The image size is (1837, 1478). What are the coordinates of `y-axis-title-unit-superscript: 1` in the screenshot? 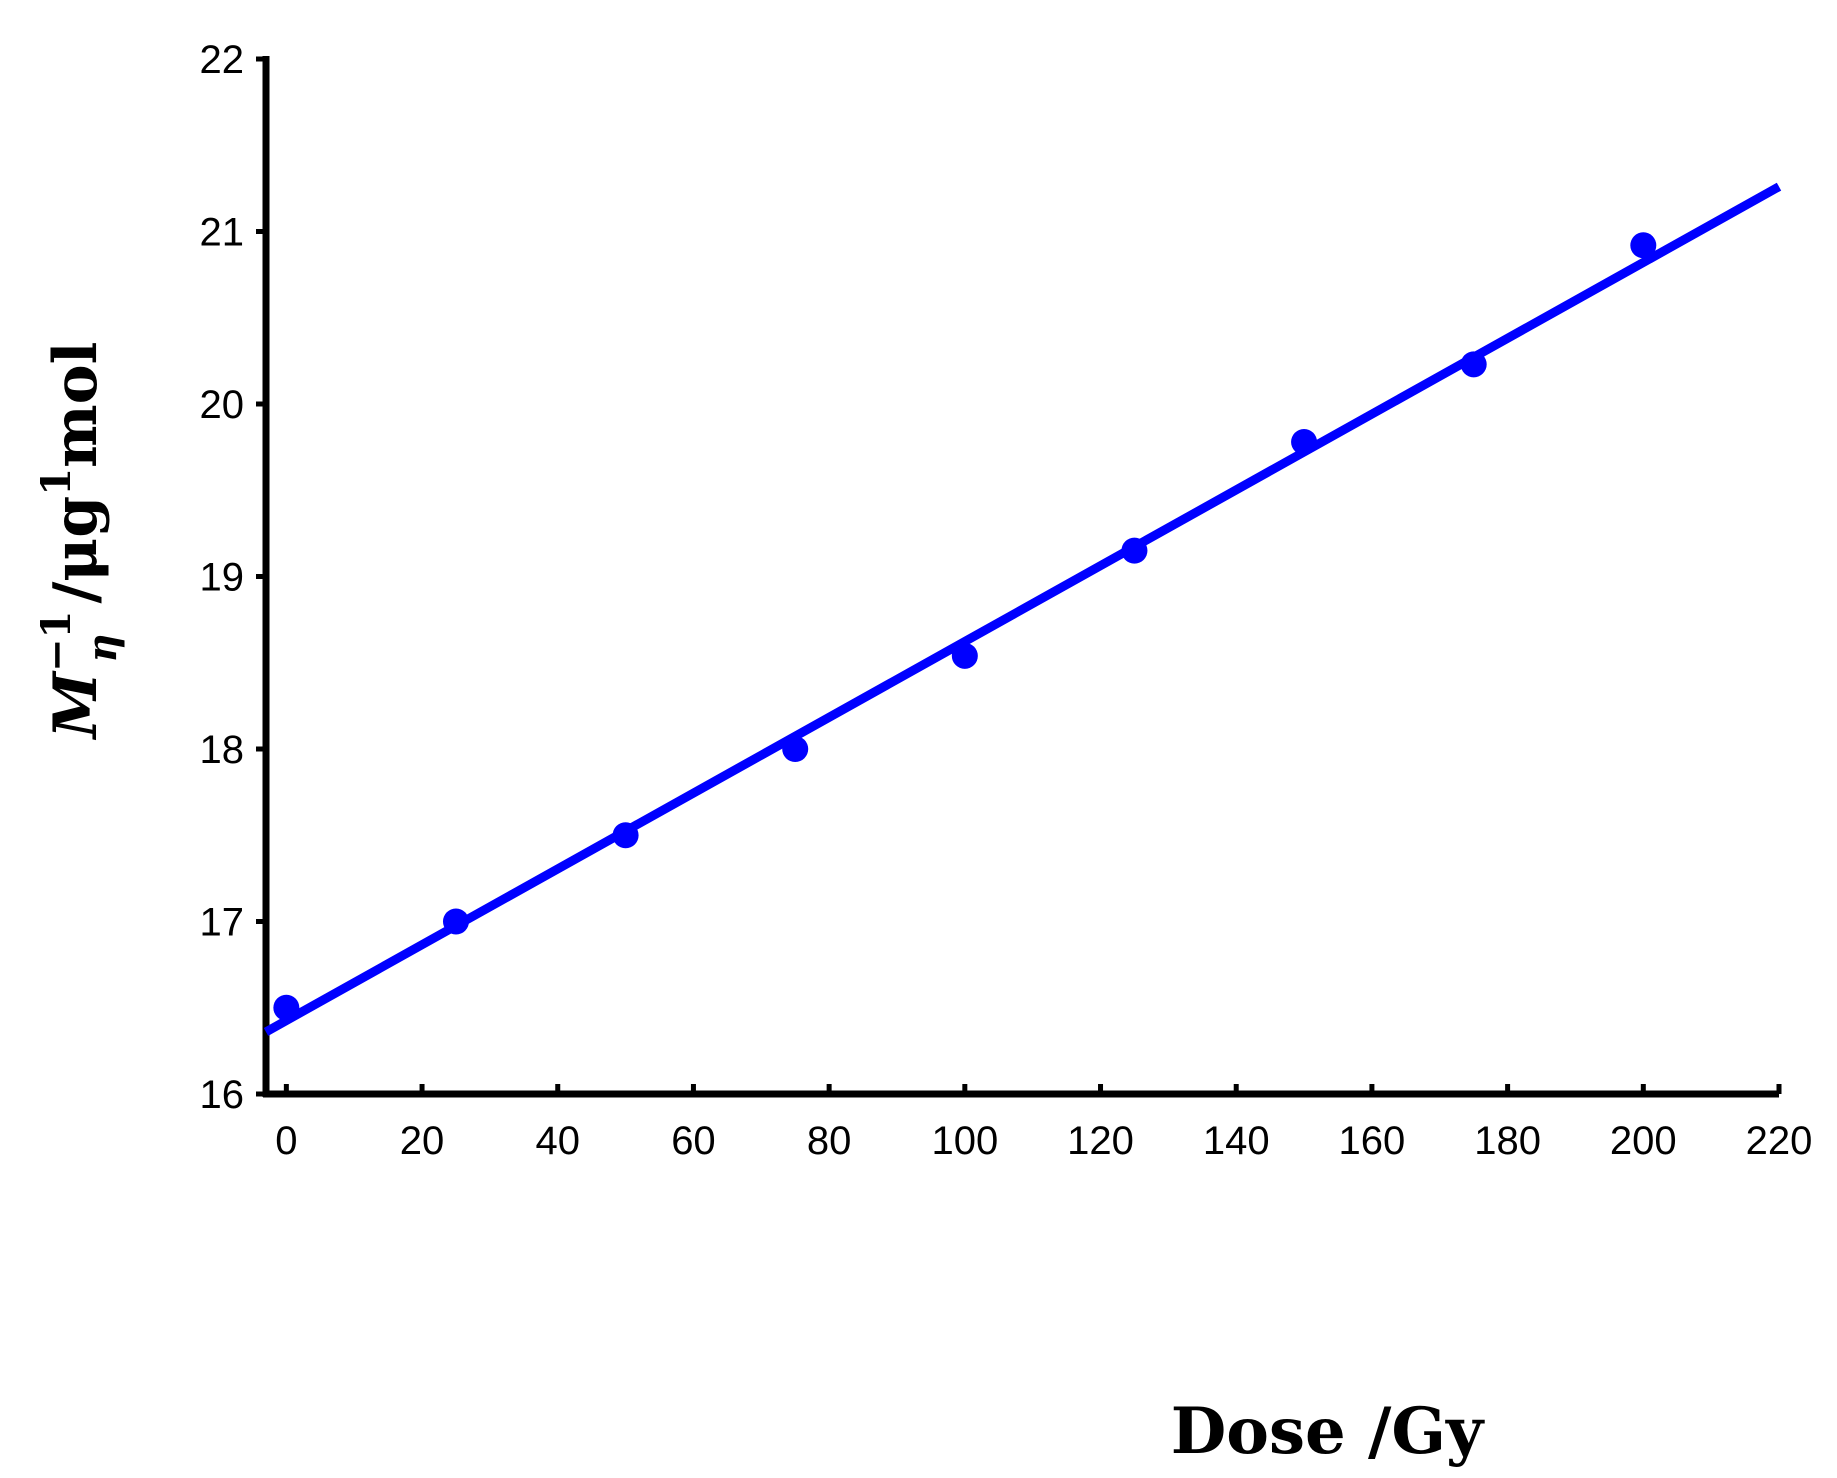 It's located at (56, 482).